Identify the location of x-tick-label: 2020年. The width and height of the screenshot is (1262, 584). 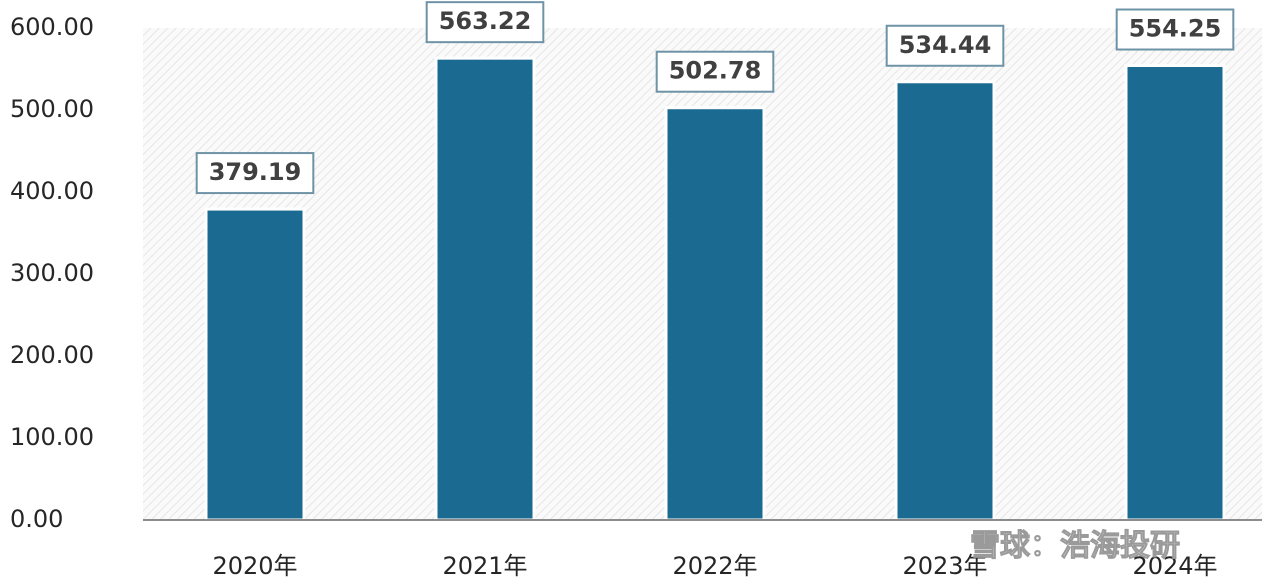
(254, 566).